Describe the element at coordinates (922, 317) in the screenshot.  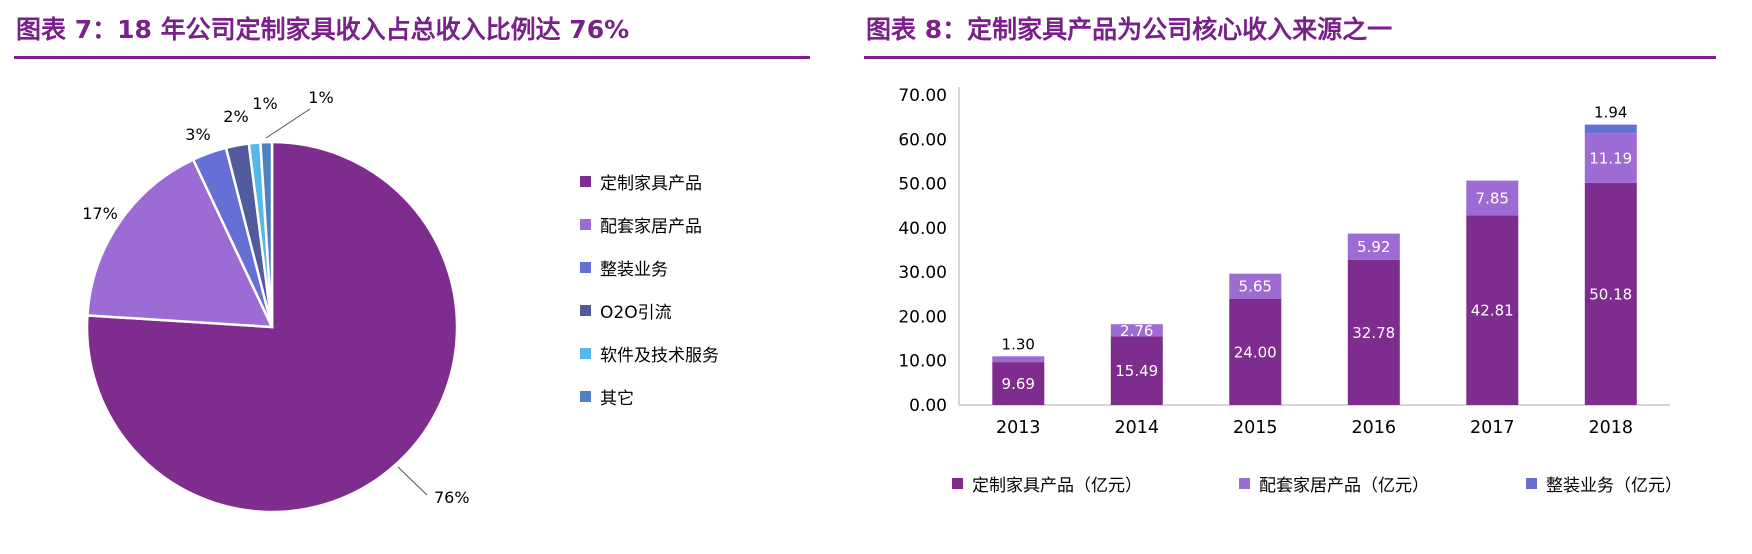
I see `y-axis-tick-label: 20.00` at that location.